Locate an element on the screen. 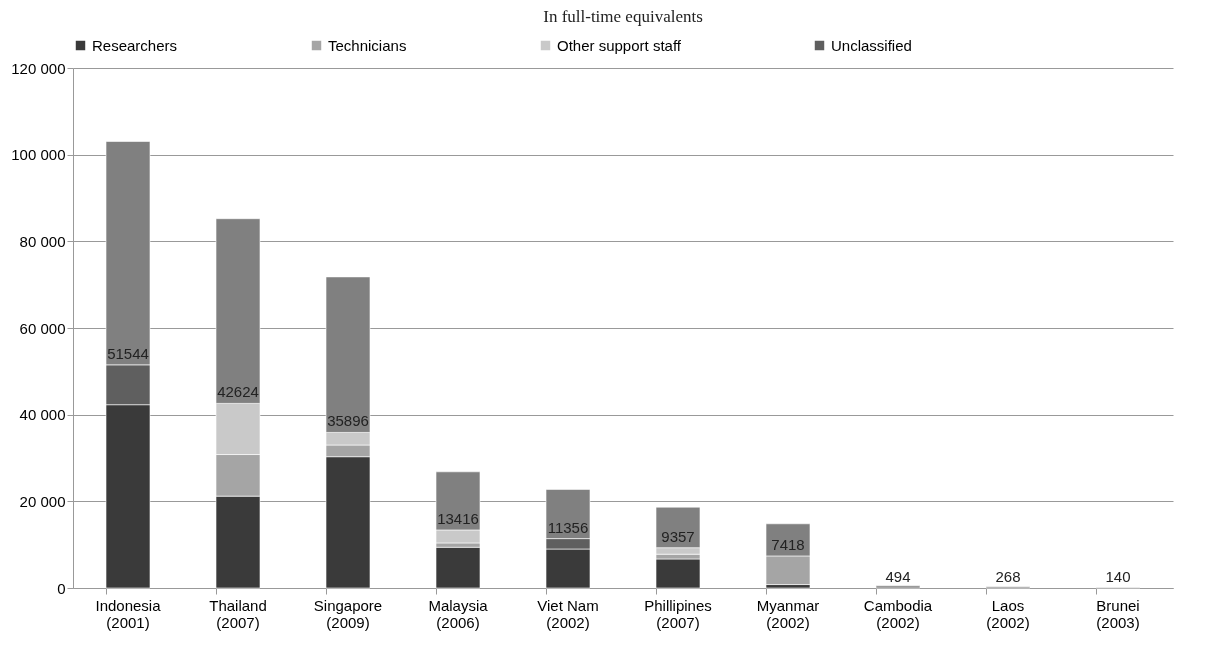  legend-label: Unclassified is located at coordinates (871, 45).